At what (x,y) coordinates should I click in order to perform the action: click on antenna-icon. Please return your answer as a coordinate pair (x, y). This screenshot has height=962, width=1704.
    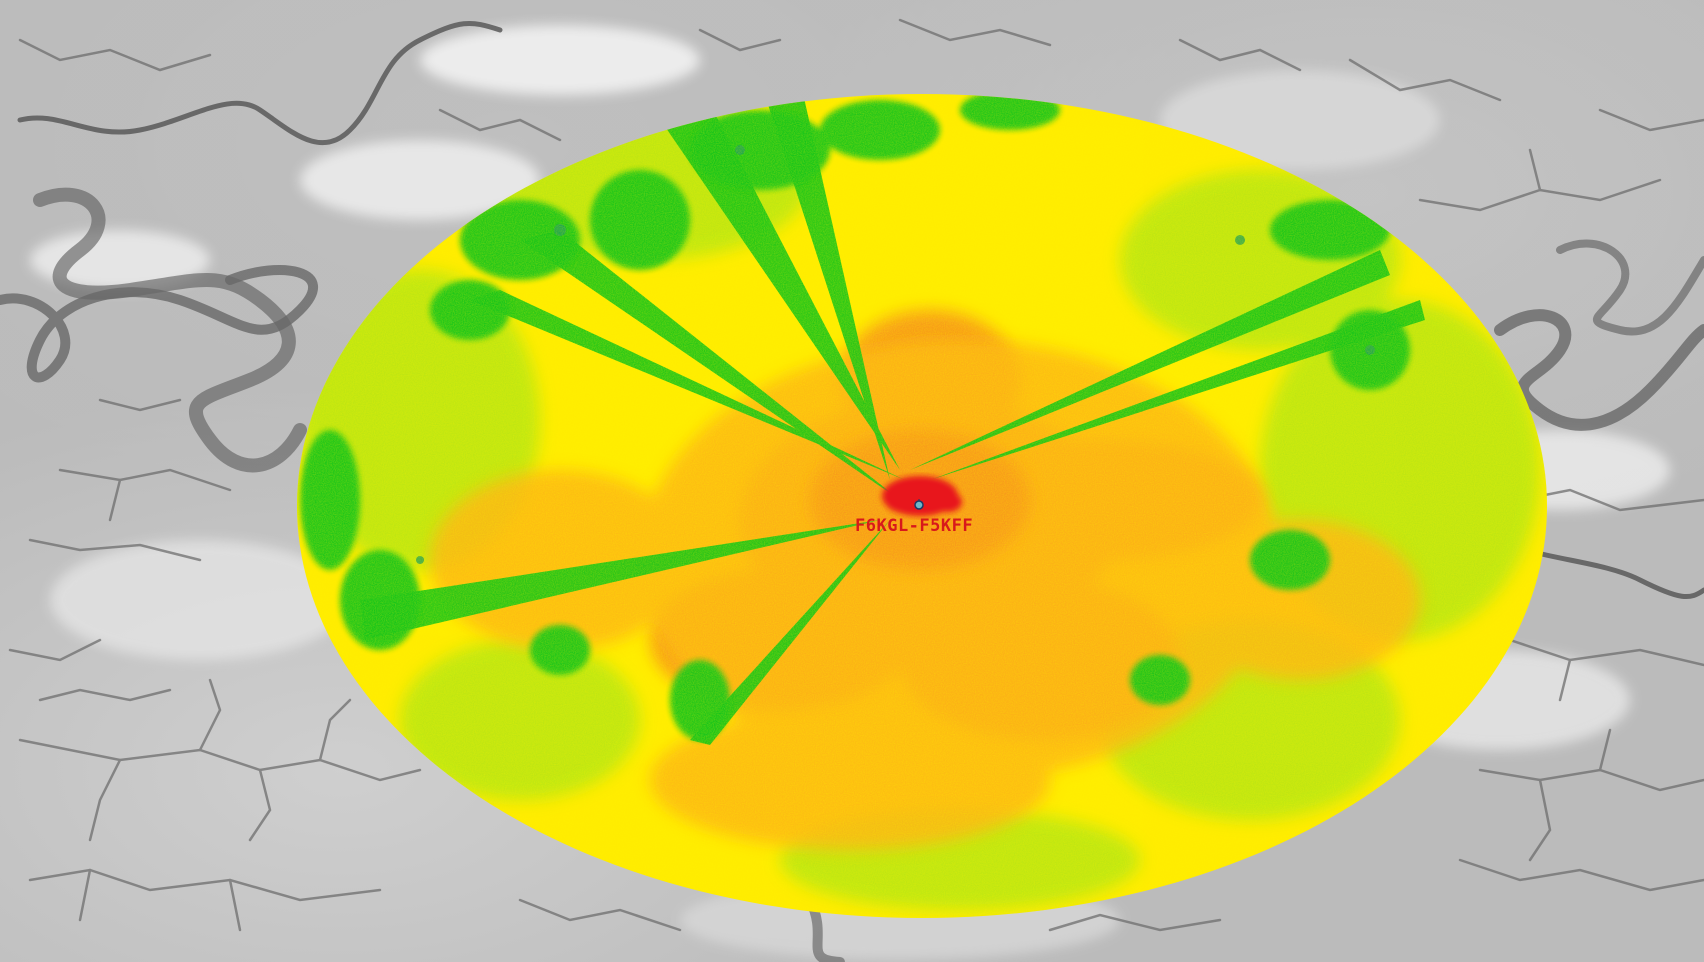
    Looking at the image, I should click on (919, 505).